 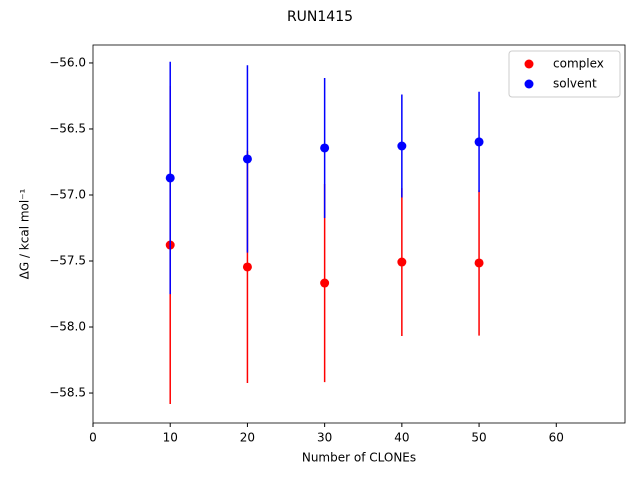 What do you see at coordinates (564, 74) in the screenshot?
I see `legend-box` at bounding box center [564, 74].